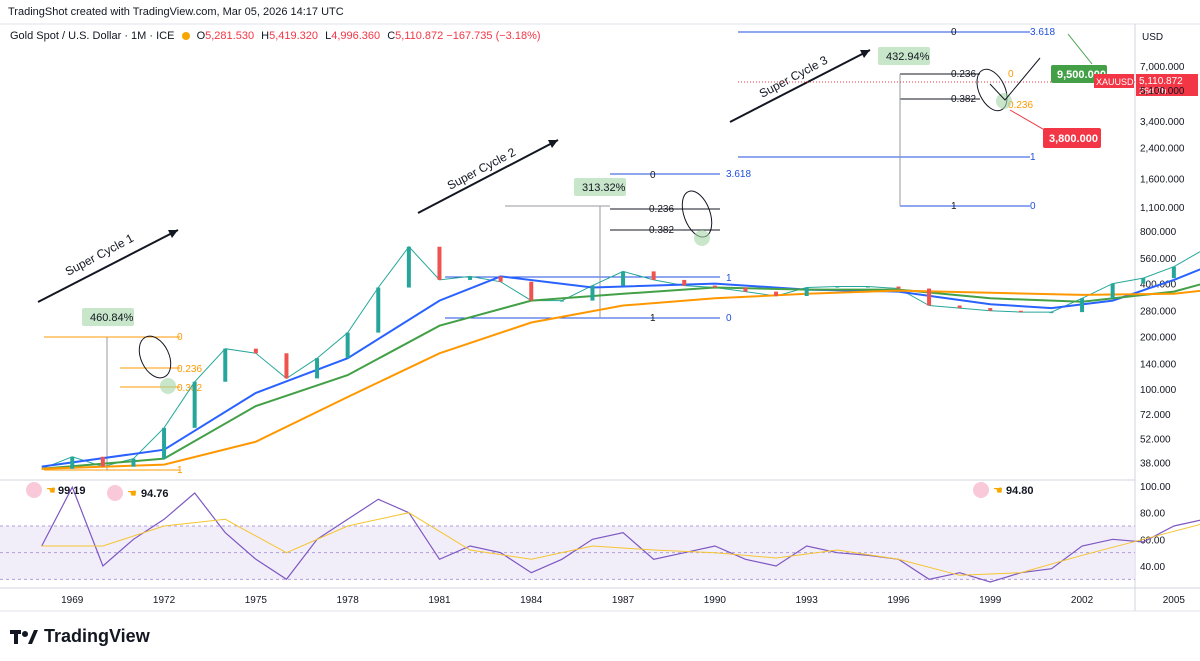  What do you see at coordinates (600, 187) in the screenshot?
I see `gain2-box` at bounding box center [600, 187].